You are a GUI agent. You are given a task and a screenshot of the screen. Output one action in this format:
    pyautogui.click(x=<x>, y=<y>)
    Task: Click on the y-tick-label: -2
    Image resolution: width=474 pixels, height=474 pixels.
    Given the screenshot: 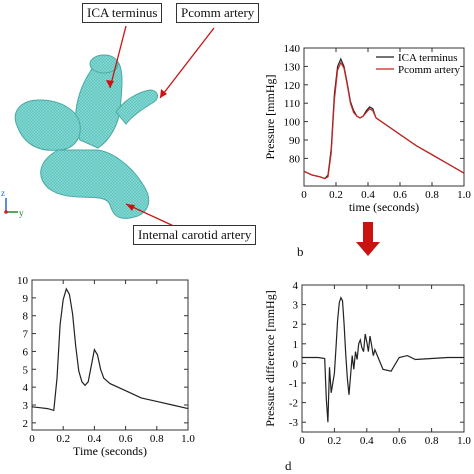 What is the action you would take?
    pyautogui.click(x=293, y=404)
    